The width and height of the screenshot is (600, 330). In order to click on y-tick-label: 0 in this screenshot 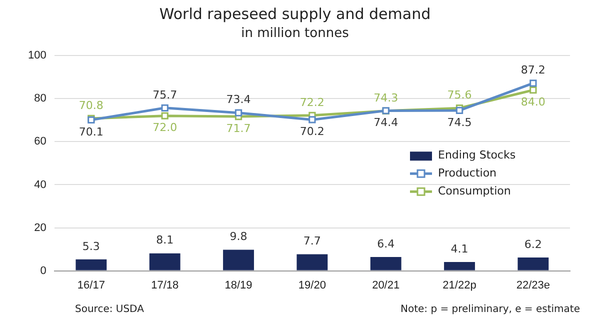, I will do `click(43, 270)`.